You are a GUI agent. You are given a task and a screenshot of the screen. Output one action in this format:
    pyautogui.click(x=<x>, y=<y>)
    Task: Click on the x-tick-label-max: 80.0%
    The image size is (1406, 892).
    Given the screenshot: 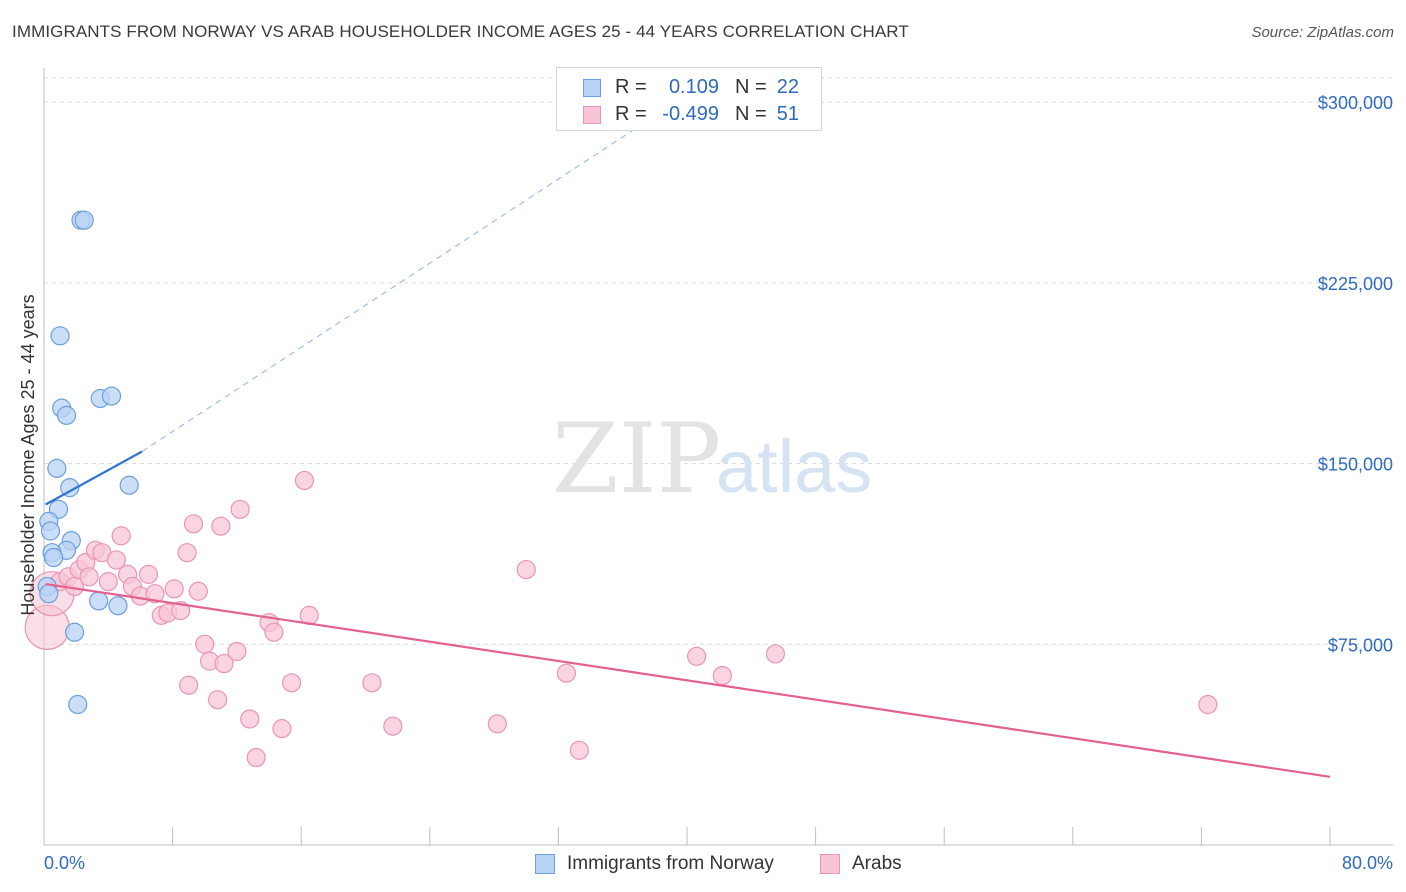 What is the action you would take?
    pyautogui.click(x=1367, y=863)
    